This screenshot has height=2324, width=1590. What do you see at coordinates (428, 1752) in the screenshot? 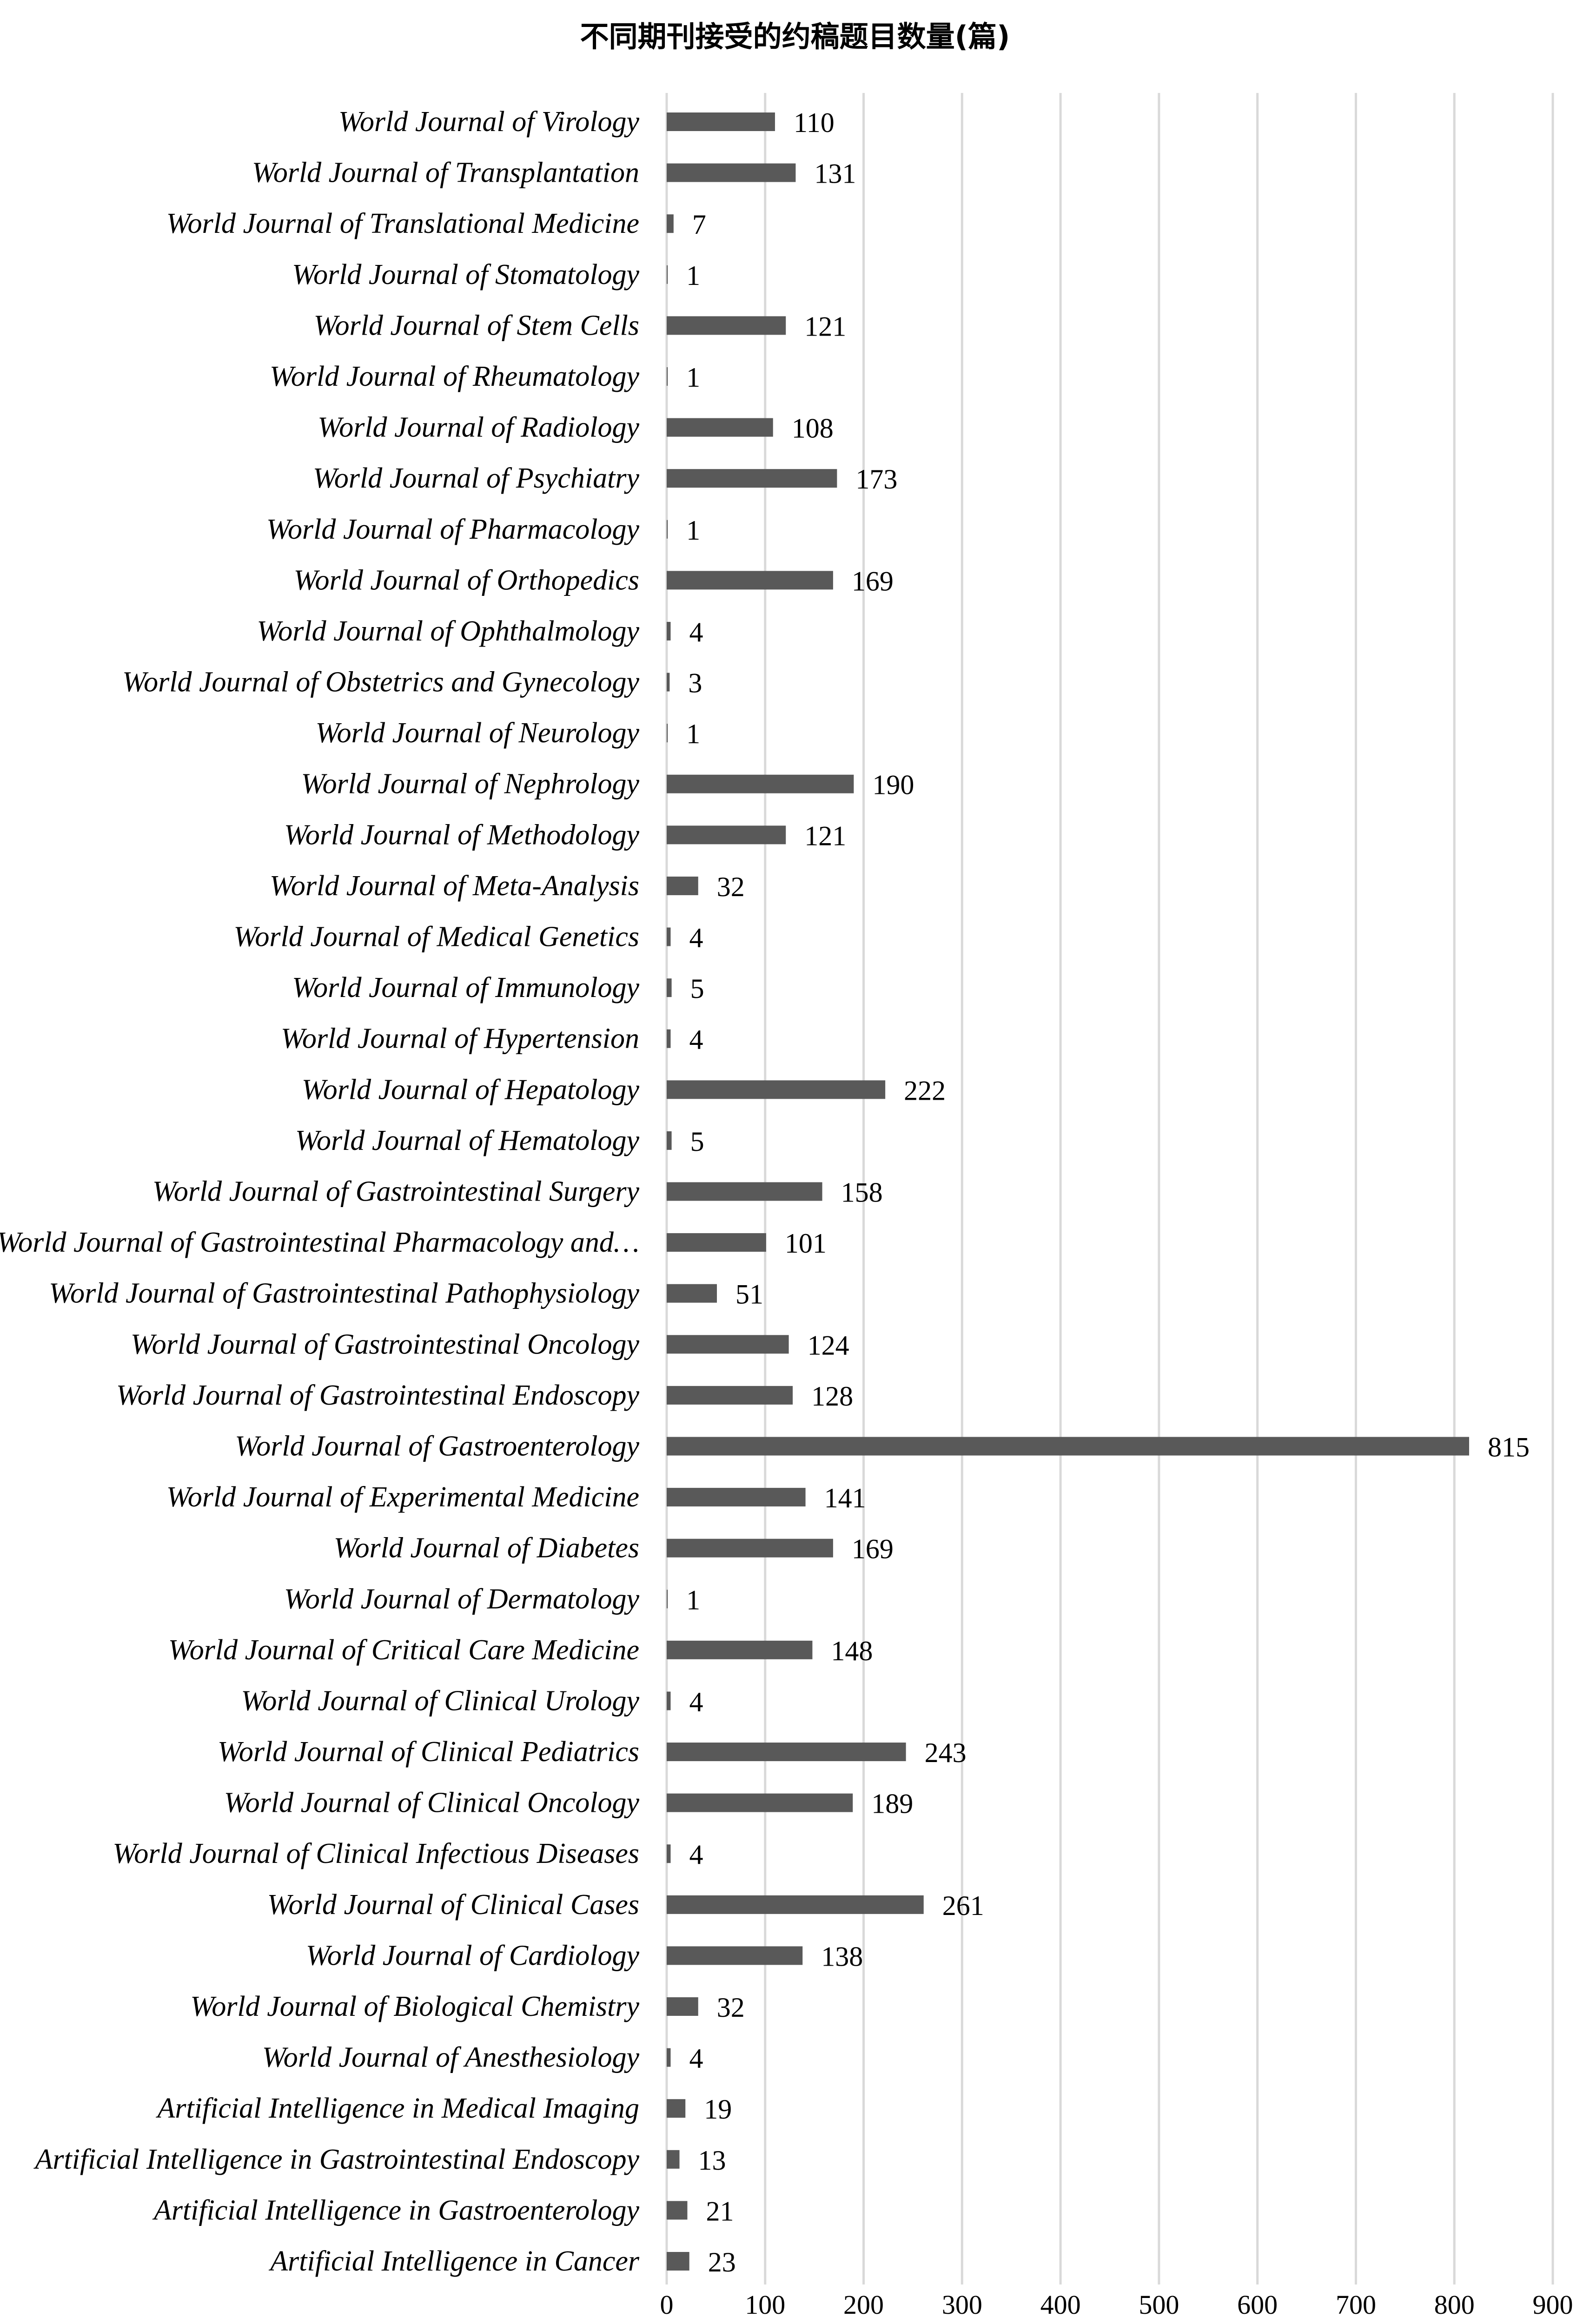
I see `category-label: World Journal of Clinical Pediatrics` at bounding box center [428, 1752].